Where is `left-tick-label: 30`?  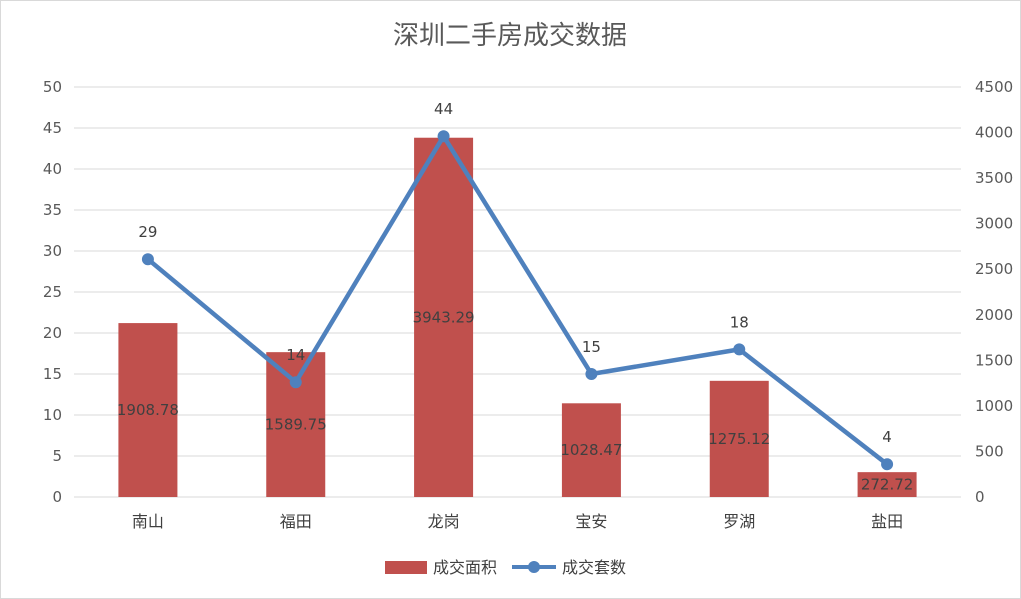 left-tick-label: 30 is located at coordinates (52, 251).